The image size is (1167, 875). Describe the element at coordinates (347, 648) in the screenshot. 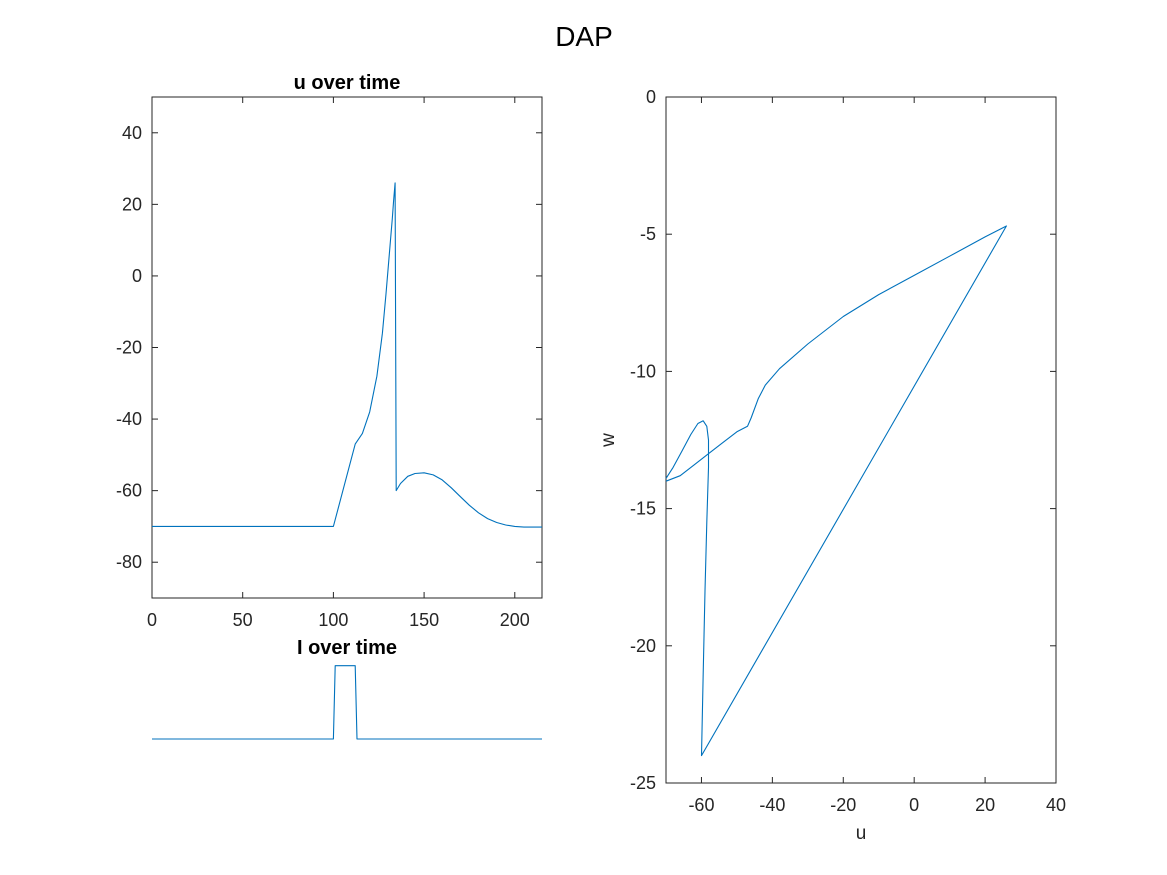

I see `i-panel-title: I over time` at that location.